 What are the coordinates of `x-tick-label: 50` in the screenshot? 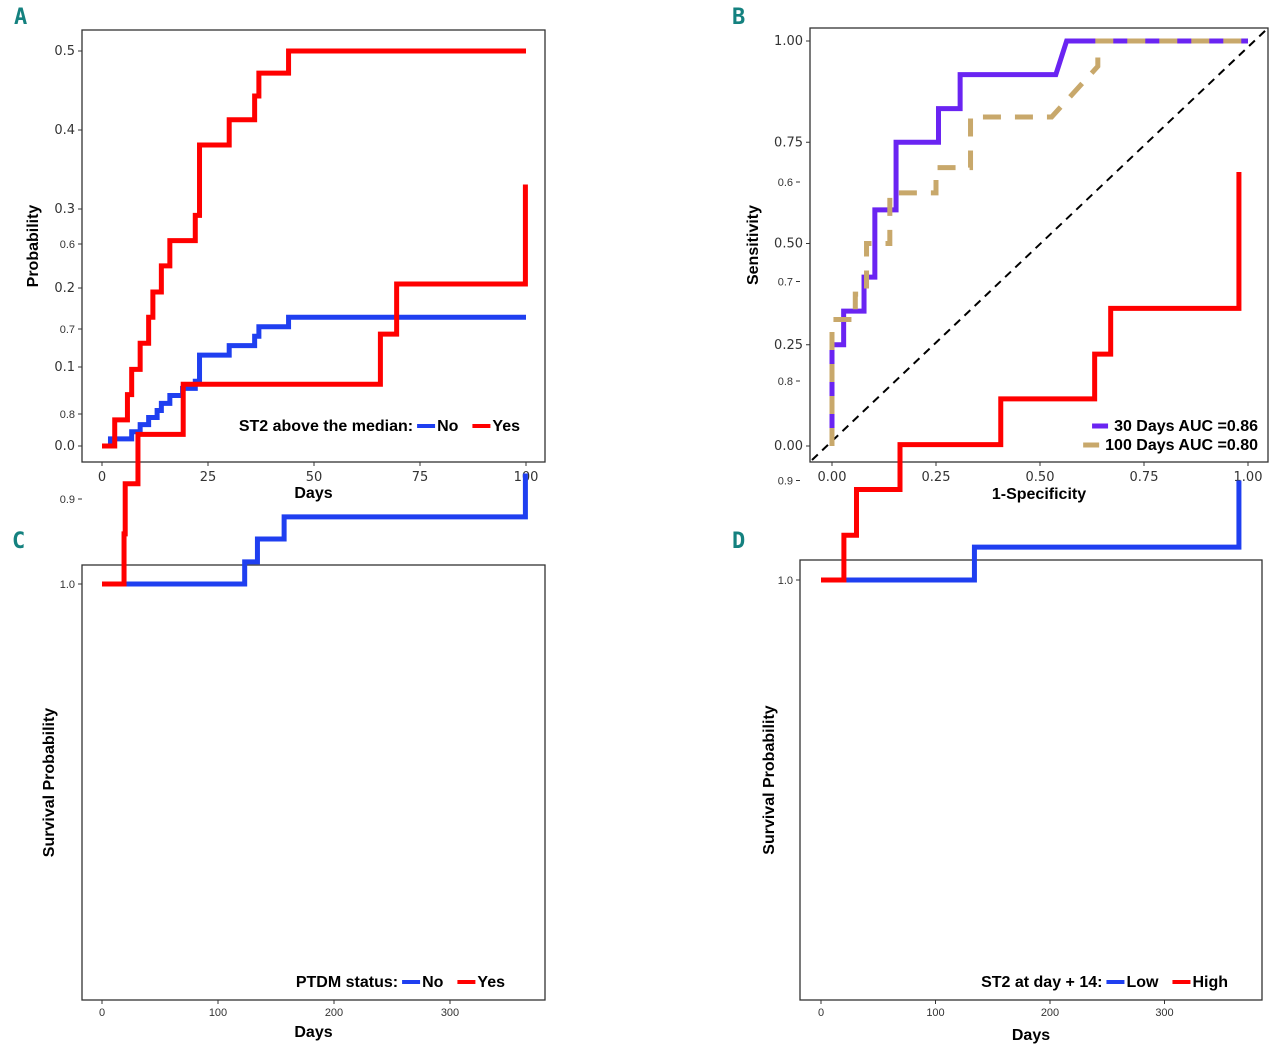 It's located at (314, 477).